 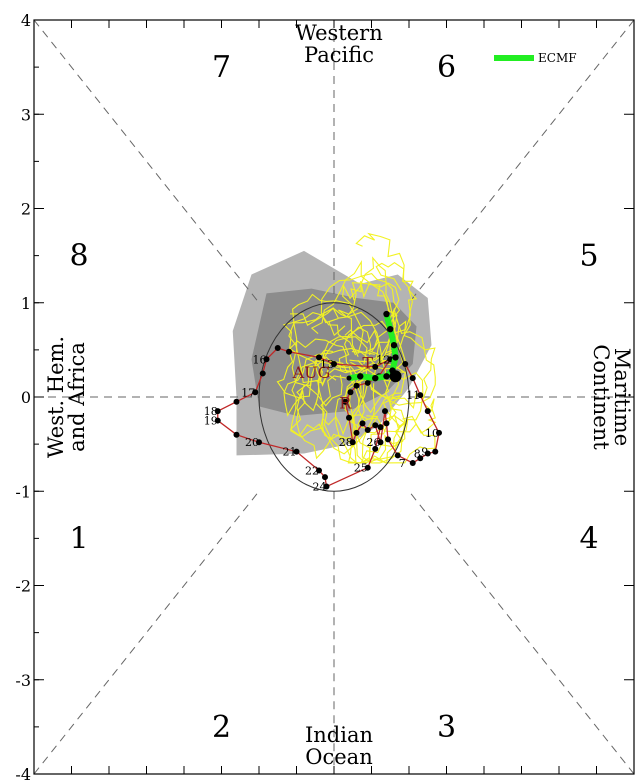 I want to click on observed-line, so click(x=328, y=417).